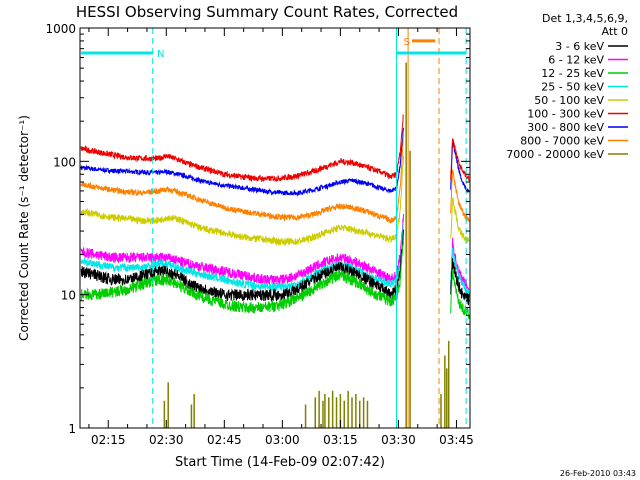  I want to click on legend-entry-label: 12 - 25 keV, so click(572, 73).